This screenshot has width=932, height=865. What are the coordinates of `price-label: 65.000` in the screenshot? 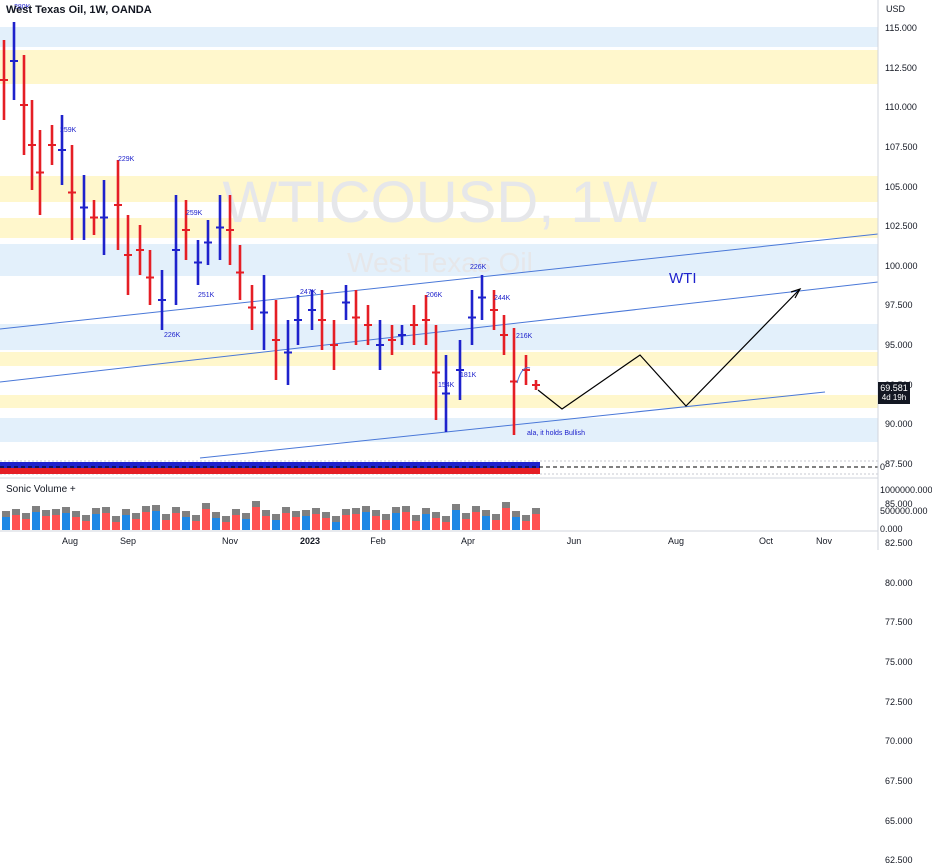 It's located at (899, 820).